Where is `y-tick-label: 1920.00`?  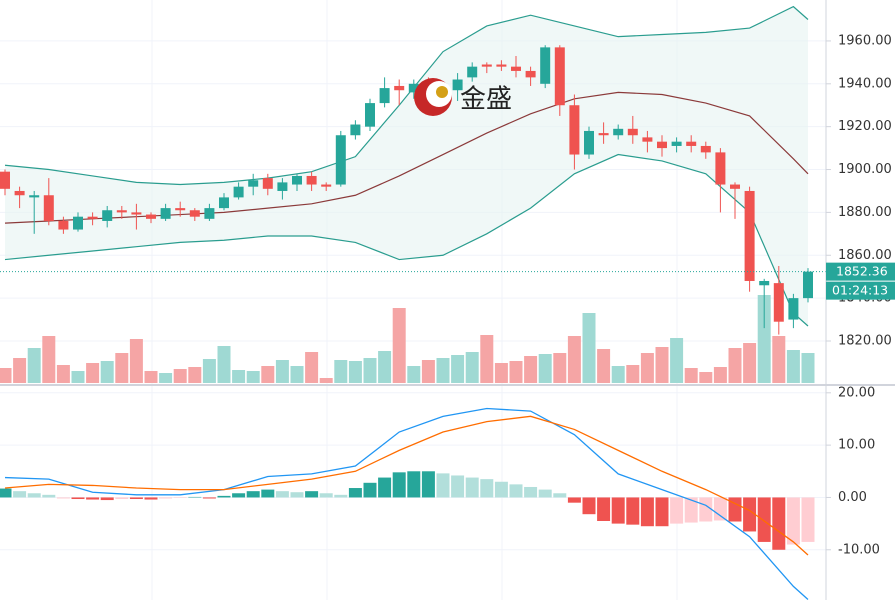 y-tick-label: 1920.00 is located at coordinates (865, 126).